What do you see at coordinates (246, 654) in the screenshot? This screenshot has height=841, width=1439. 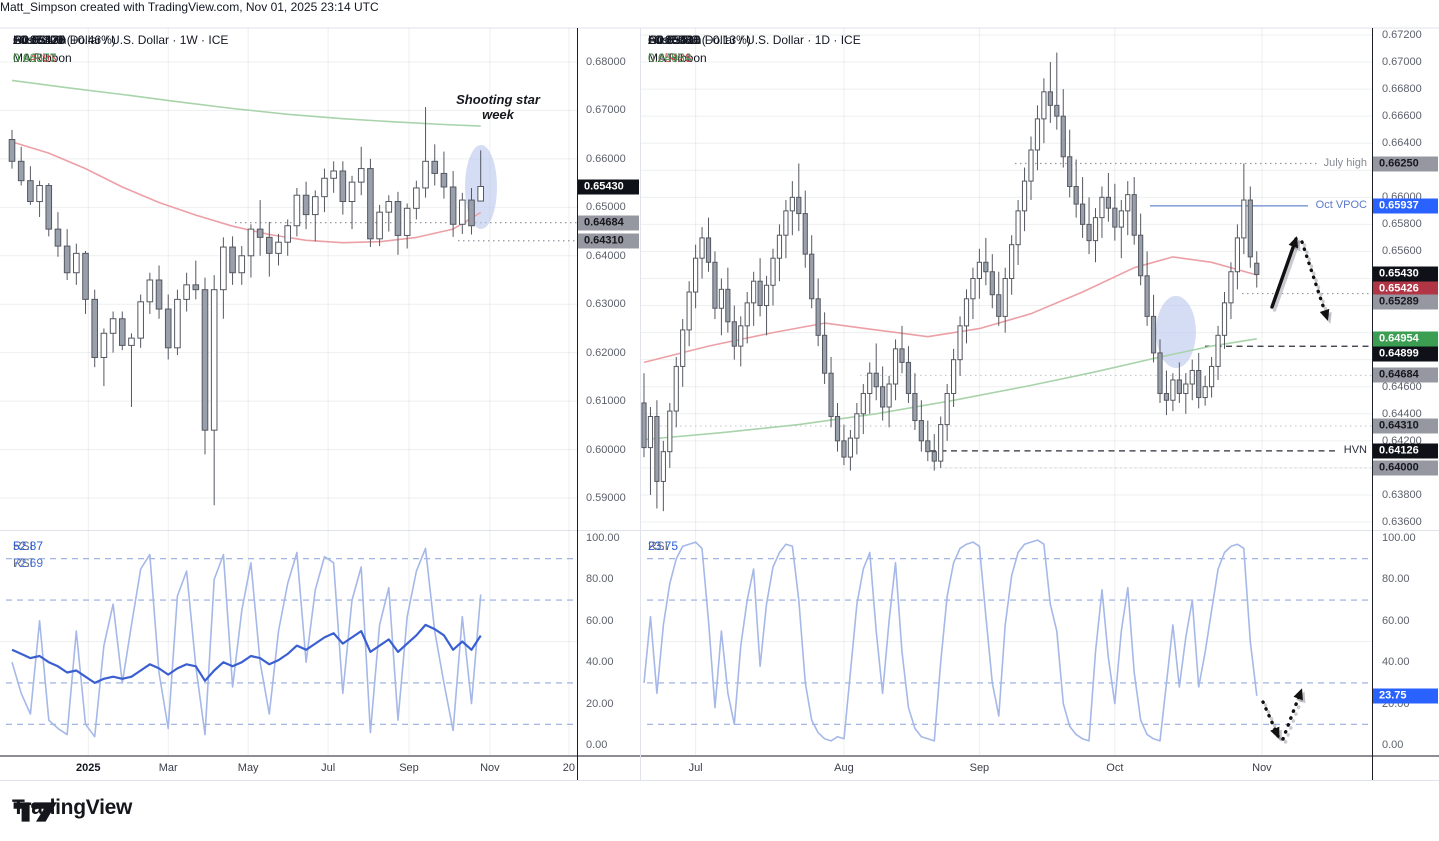 I see `rsi-slow-line` at bounding box center [246, 654].